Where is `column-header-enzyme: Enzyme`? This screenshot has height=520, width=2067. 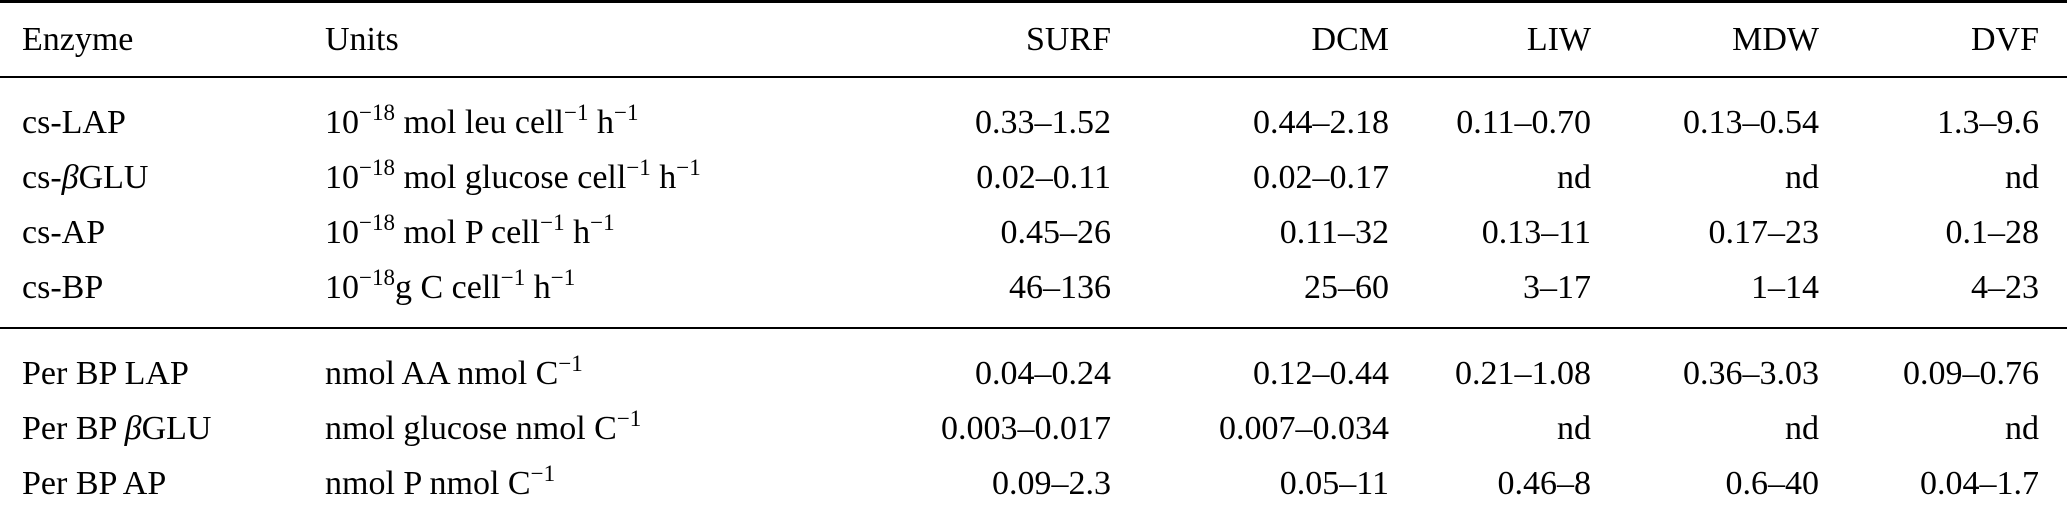
column-header-enzyme: Enzyme is located at coordinates (162, 39).